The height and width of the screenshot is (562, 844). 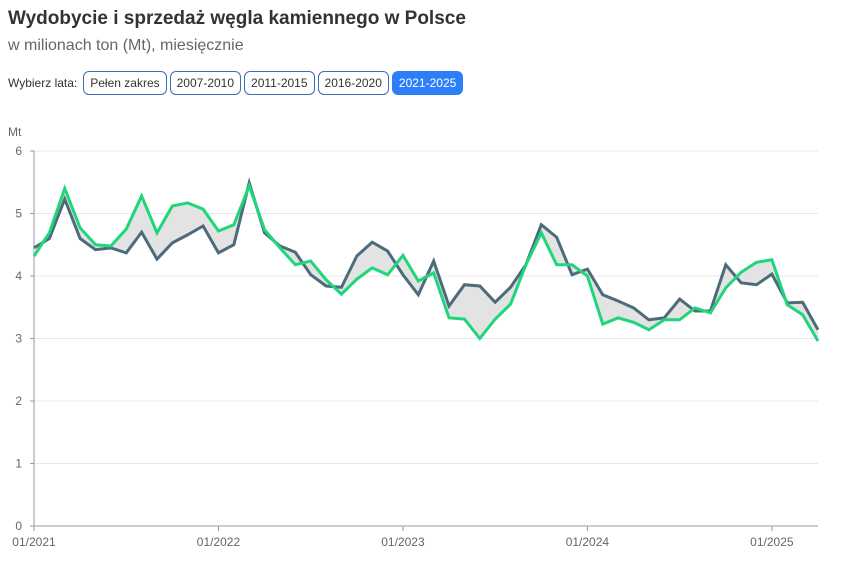 I want to click on y-tick-label: 2, so click(x=18, y=401).